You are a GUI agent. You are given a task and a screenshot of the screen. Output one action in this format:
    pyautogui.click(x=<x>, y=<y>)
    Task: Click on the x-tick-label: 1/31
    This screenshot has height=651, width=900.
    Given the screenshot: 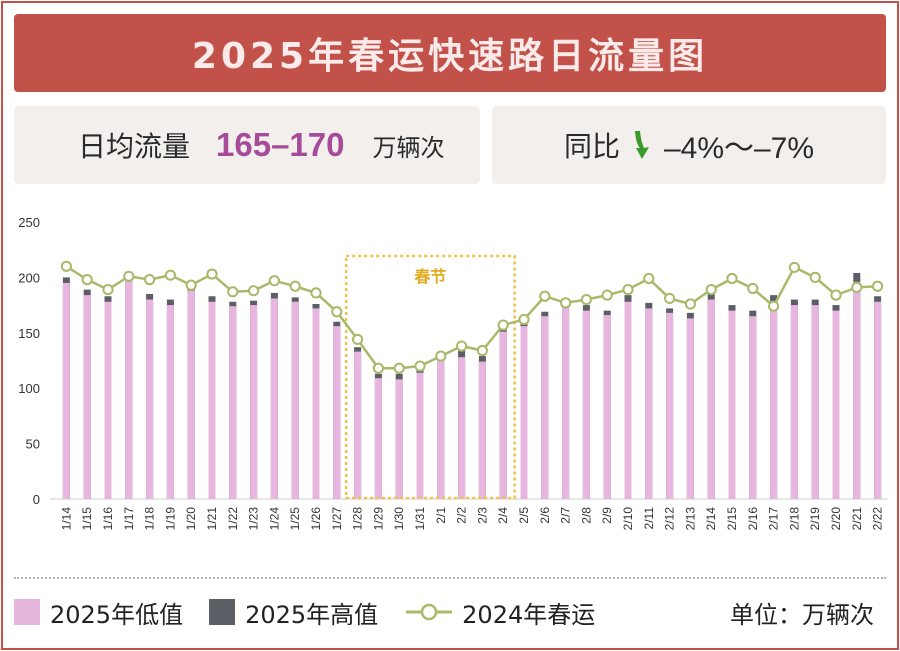 What is the action you would take?
    pyautogui.click(x=420, y=519)
    